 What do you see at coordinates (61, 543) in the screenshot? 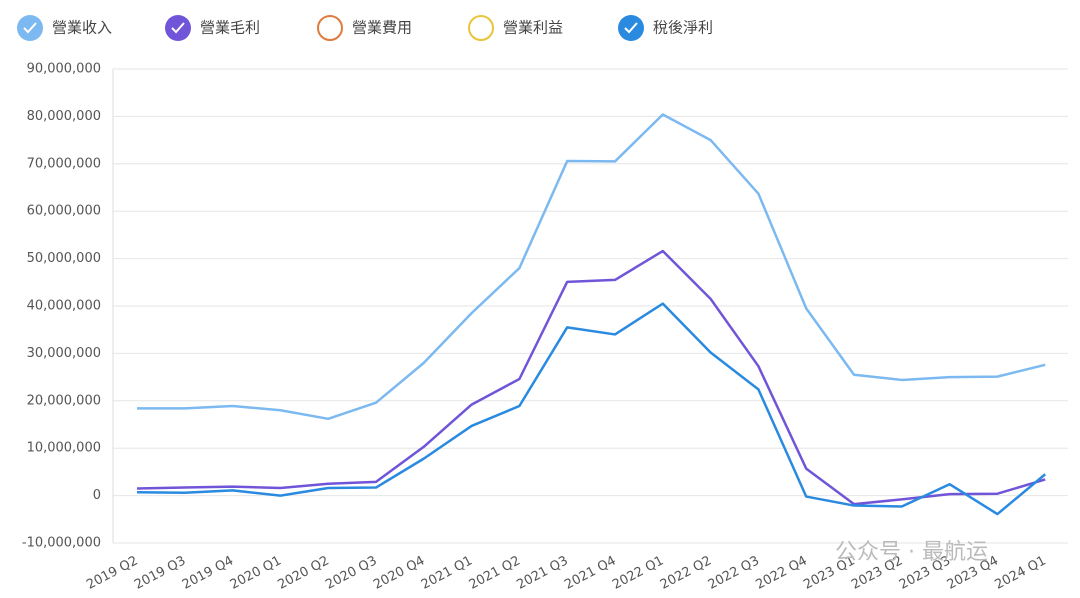
I see `y-tick-label: -10,000,000` at bounding box center [61, 543].